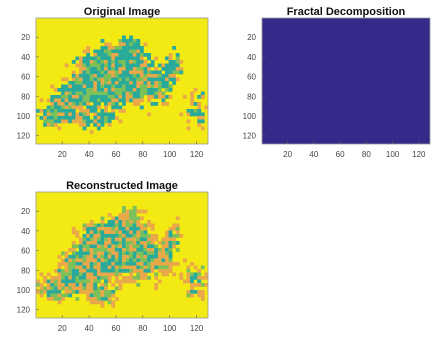 This screenshot has height=341, width=432. Describe the element at coordinates (89, 328) in the screenshot. I see `reconstructed-image-x-tick-label: 40` at that location.